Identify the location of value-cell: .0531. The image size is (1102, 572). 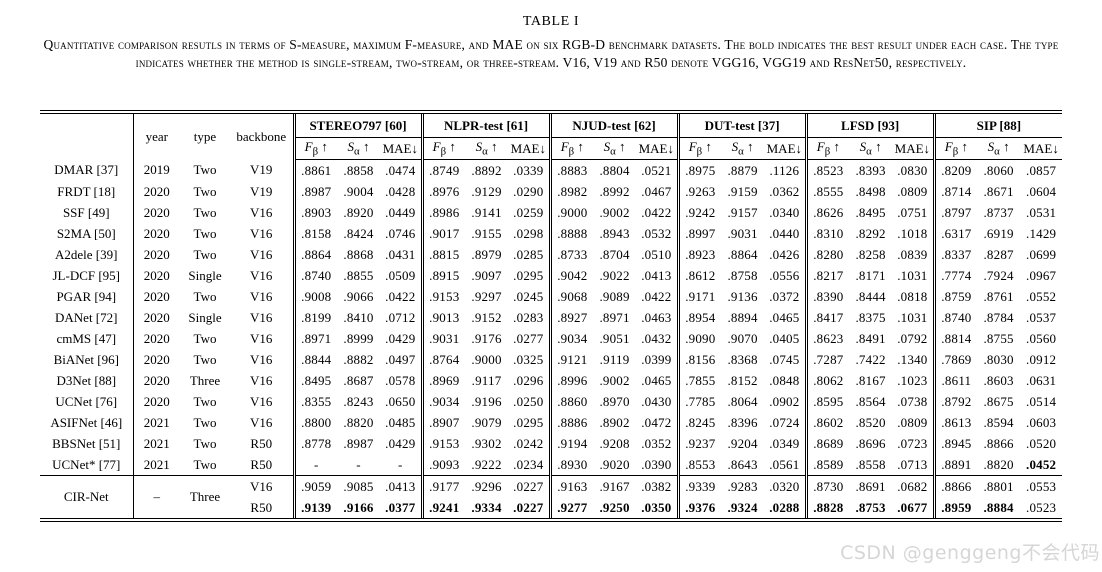
(1041, 212).